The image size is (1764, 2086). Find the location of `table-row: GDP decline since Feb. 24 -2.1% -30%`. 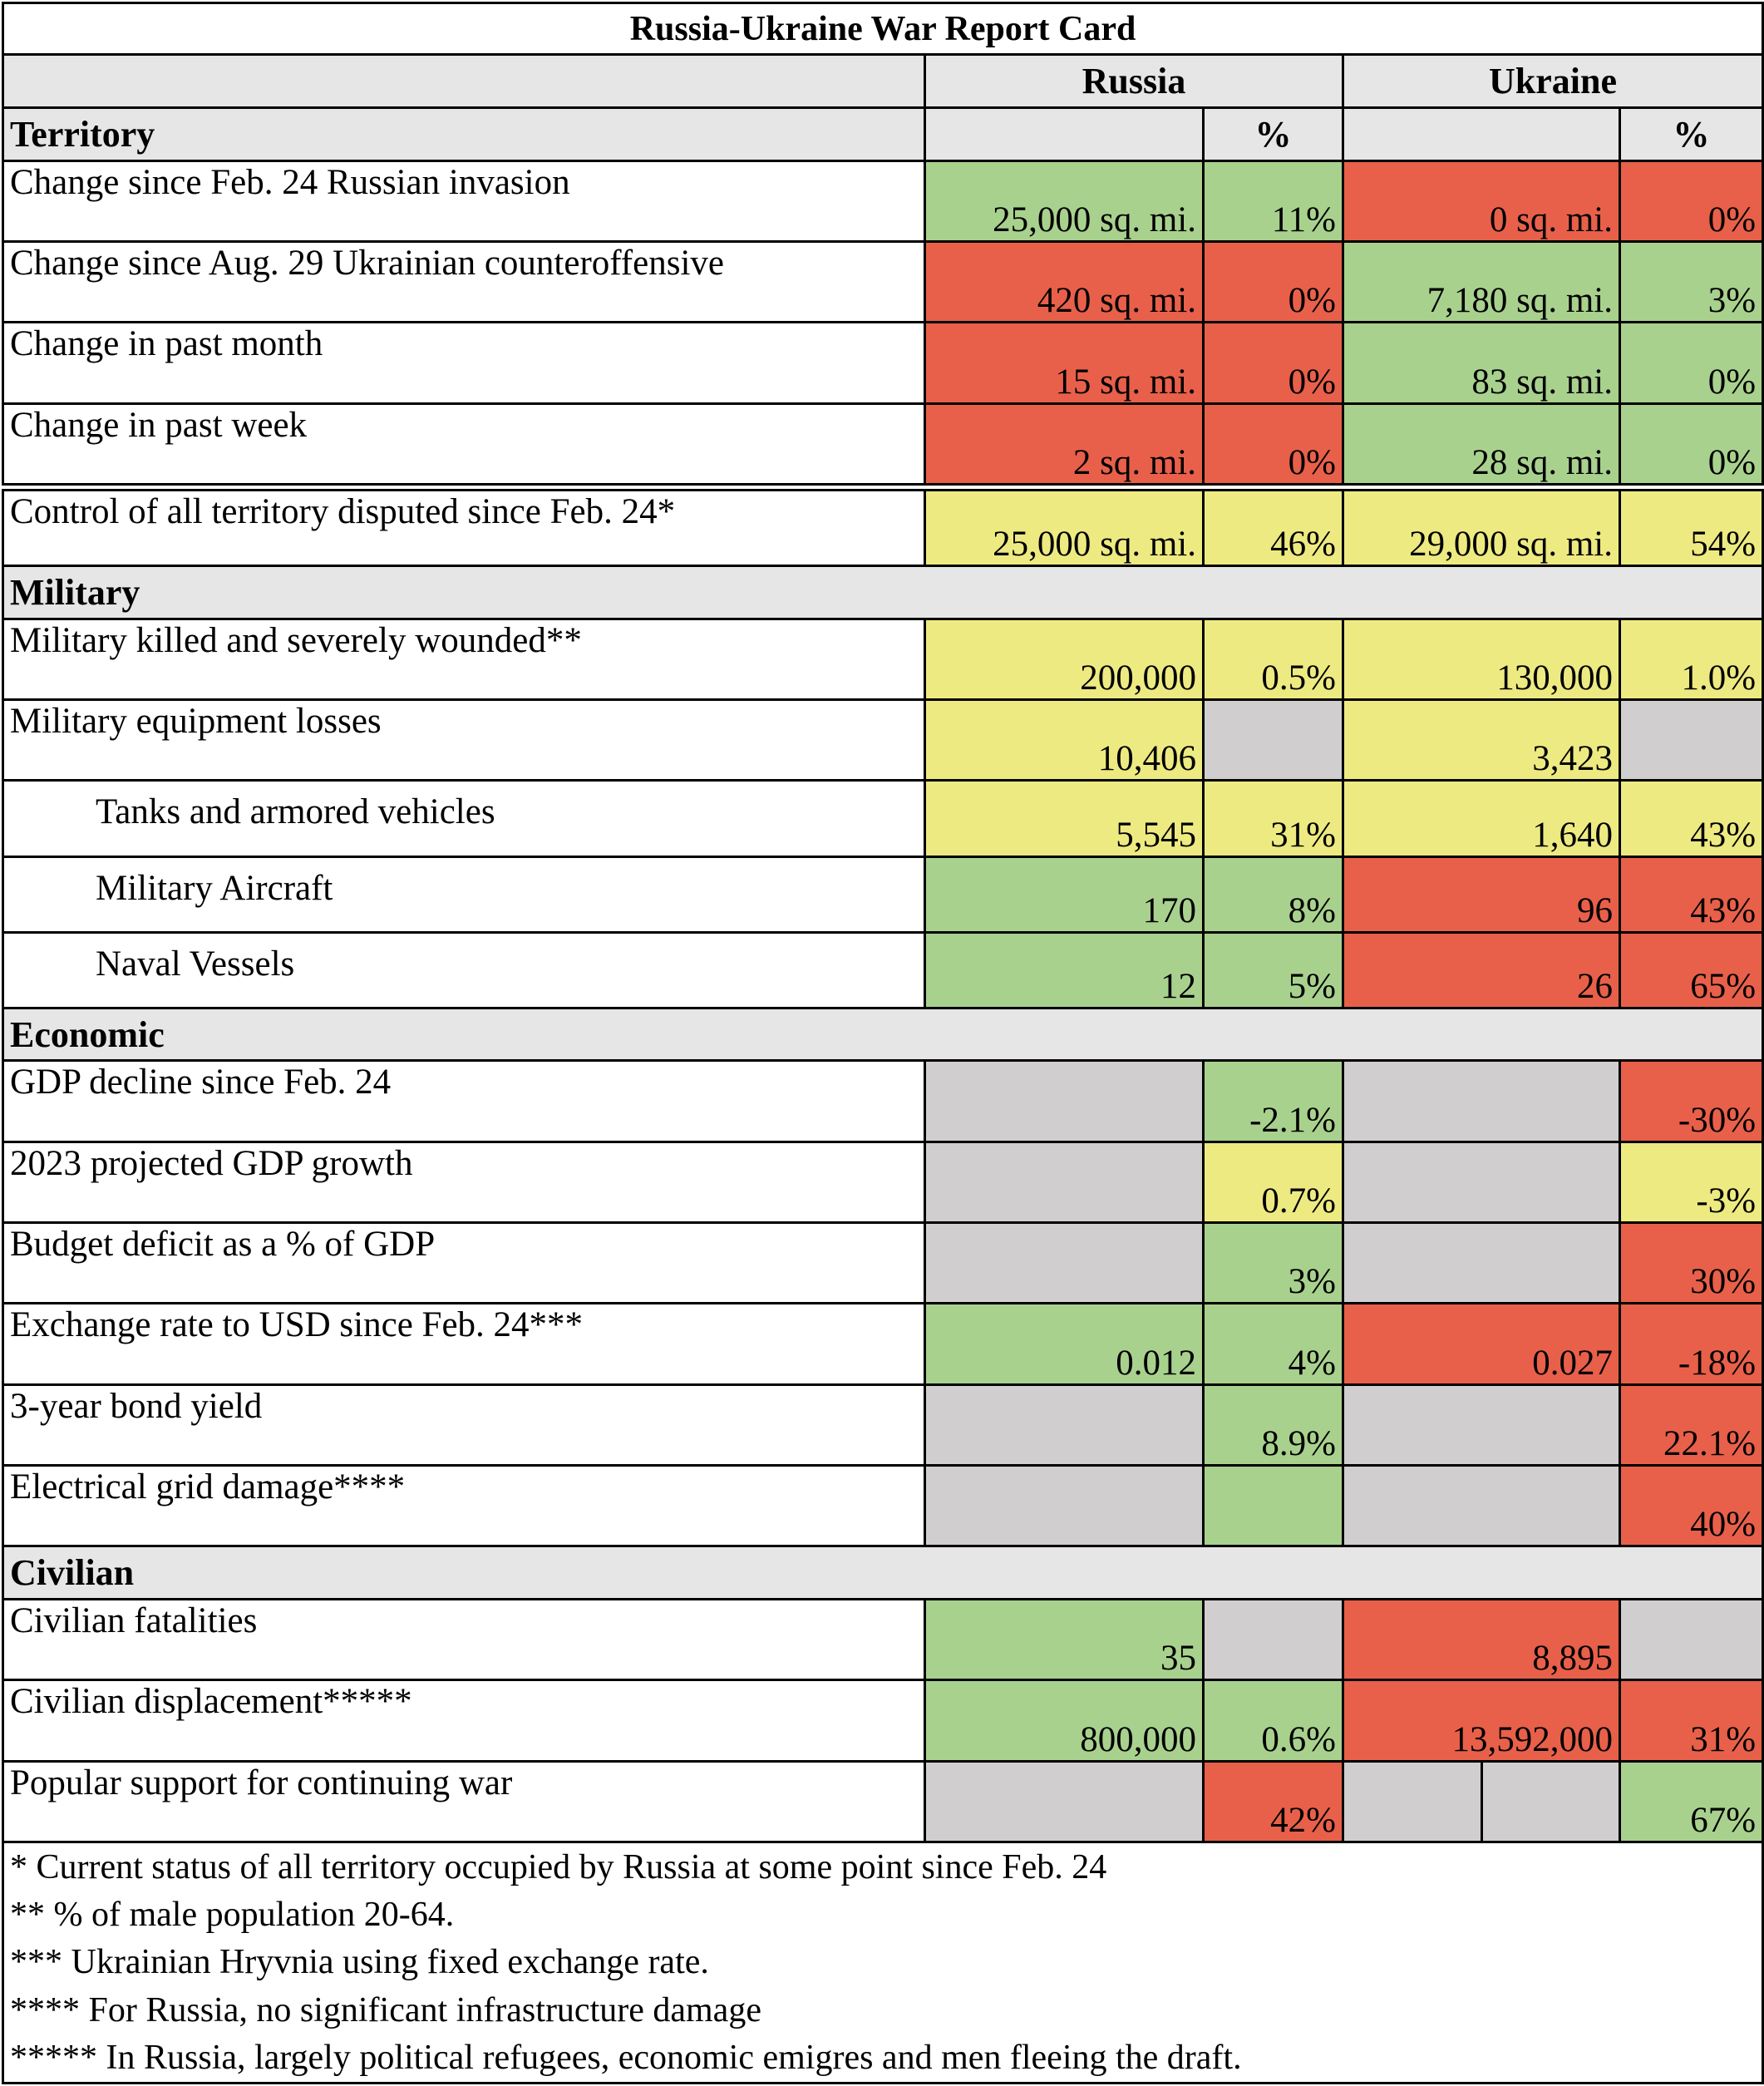

table-row: GDP decline since Feb. 24 -2.1% -30% is located at coordinates (883, 1101).